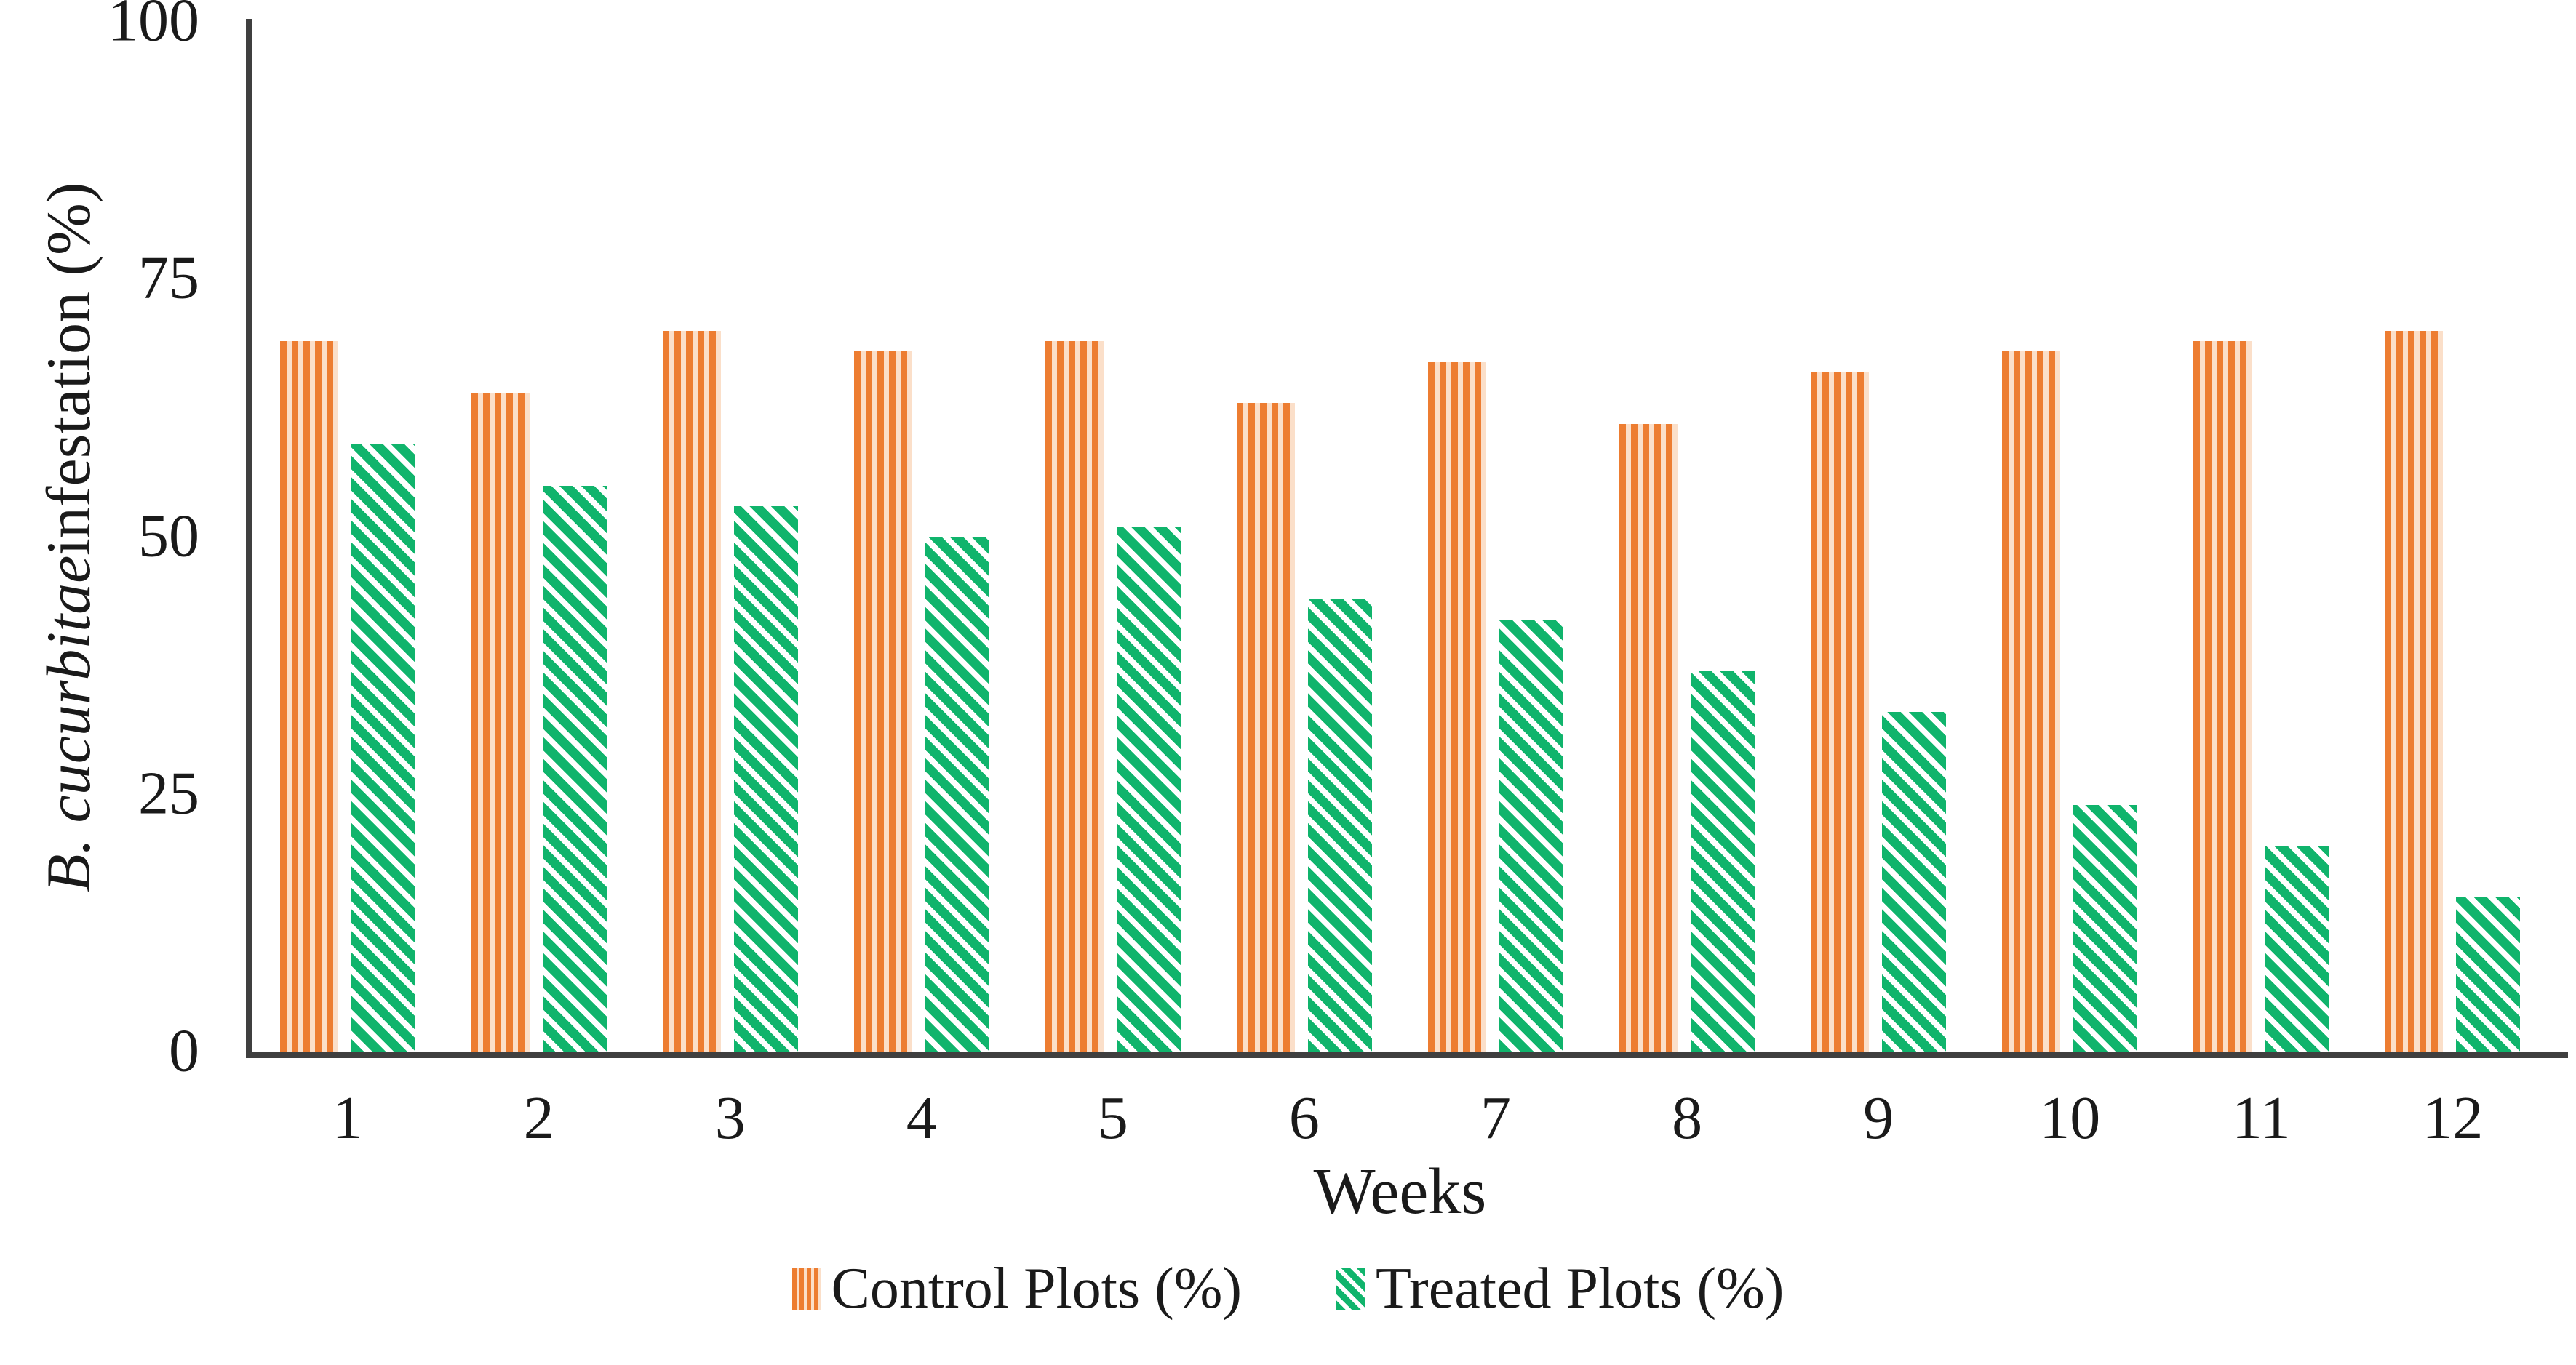 This screenshot has height=1365, width=2576. Describe the element at coordinates (1036, 1289) in the screenshot. I see `legend-label-control: Control Plots (%)` at that location.